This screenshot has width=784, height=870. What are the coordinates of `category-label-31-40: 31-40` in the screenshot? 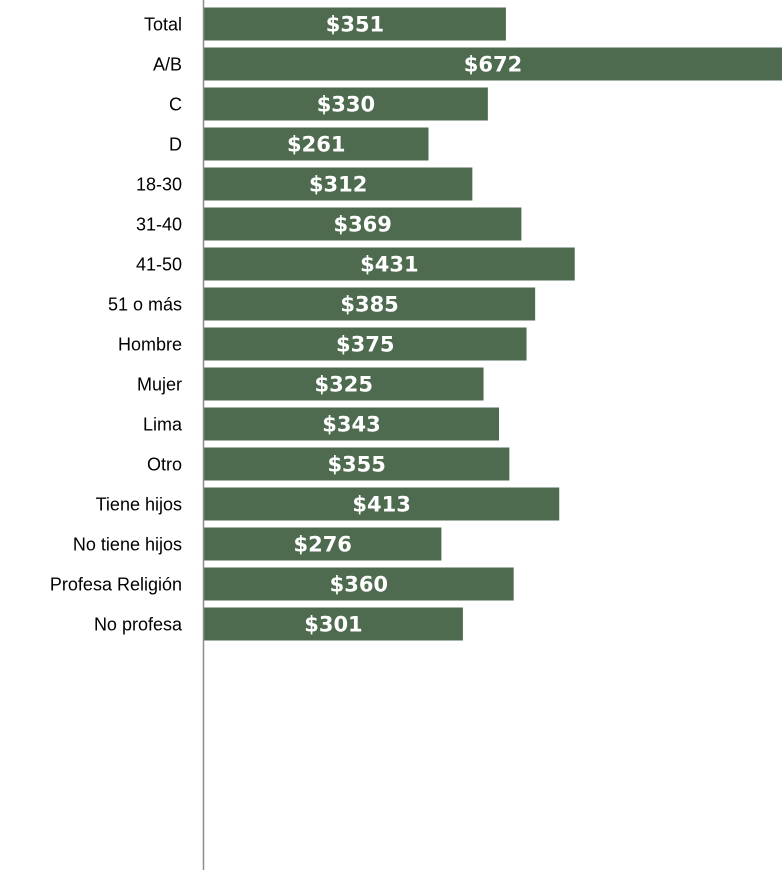 It's located at (159, 224).